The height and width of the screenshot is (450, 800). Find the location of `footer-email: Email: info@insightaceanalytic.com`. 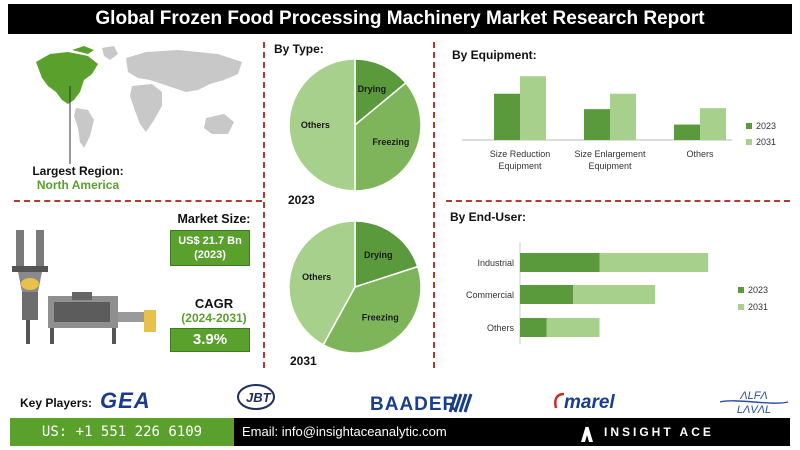

footer-email: Email: info@insightaceanalytic.com is located at coordinates (344, 431).